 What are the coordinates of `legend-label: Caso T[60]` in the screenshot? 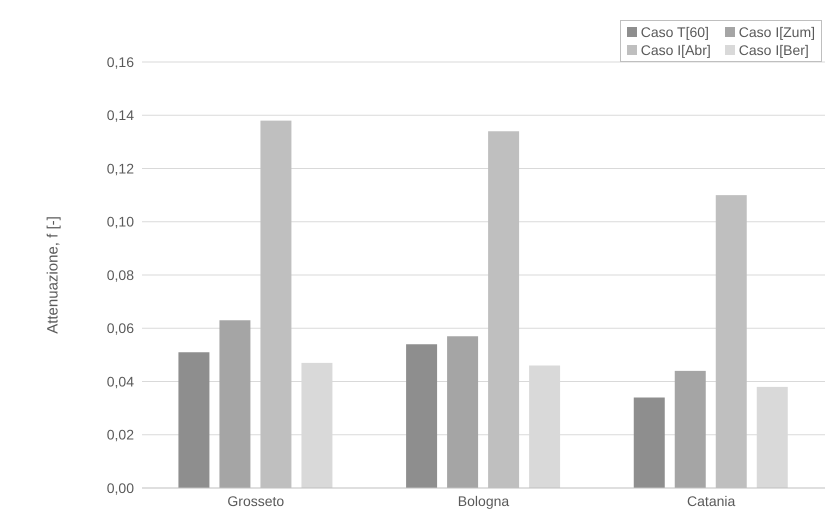 It's located at (674, 32).